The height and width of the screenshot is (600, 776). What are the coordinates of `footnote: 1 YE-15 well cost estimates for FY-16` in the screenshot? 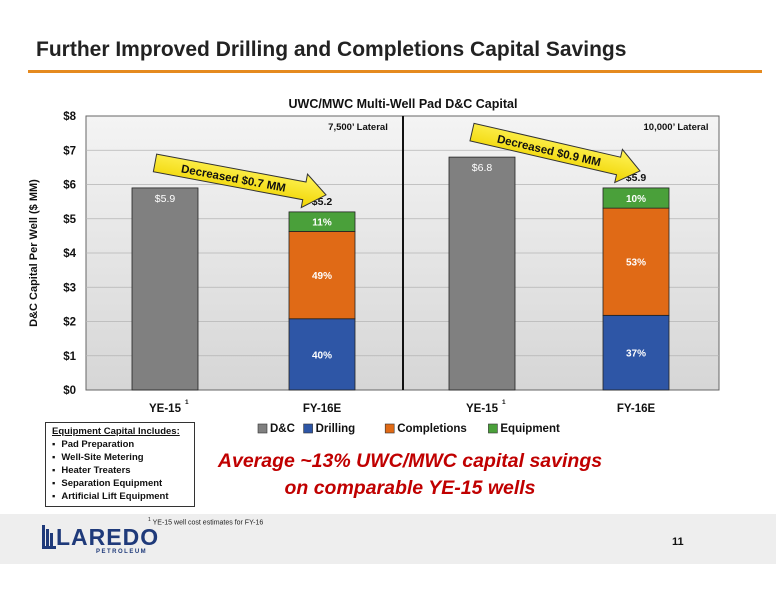 It's located at (205, 521).